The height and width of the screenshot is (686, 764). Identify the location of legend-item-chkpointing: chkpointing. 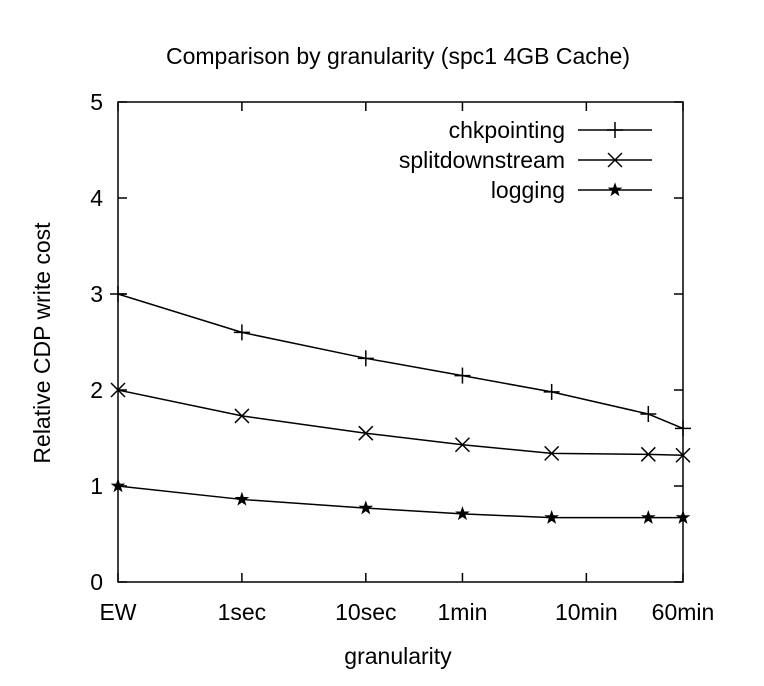
(550, 130).